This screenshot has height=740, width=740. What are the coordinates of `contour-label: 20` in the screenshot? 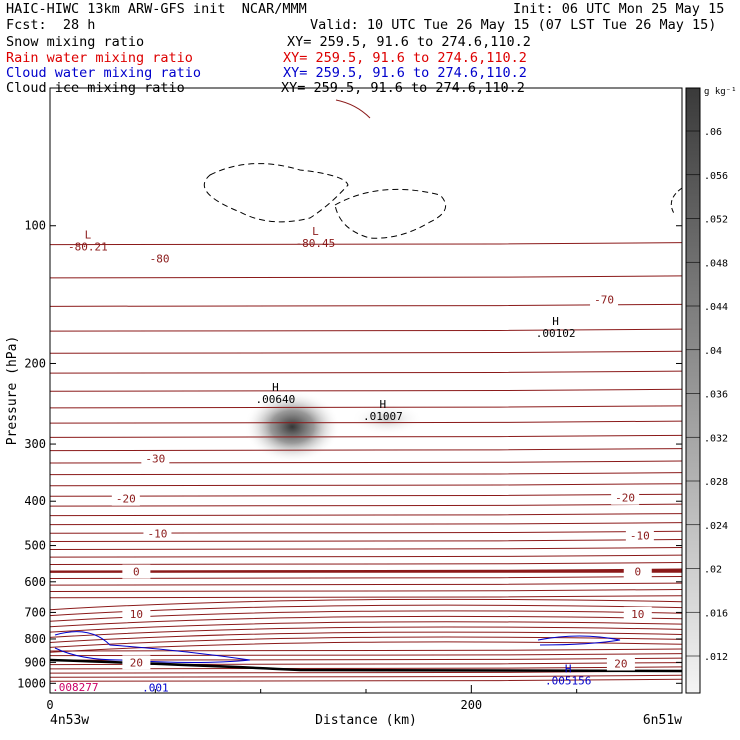 It's located at (136, 662).